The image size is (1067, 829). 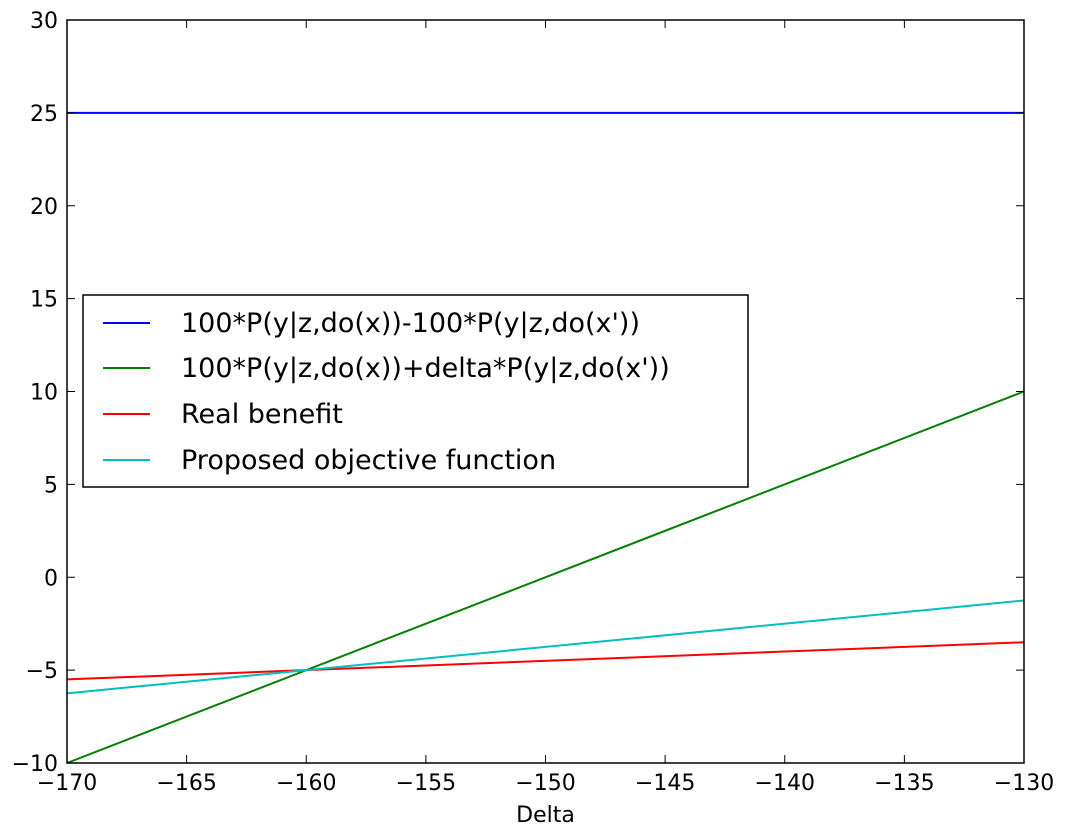 I want to click on legend-box, so click(x=415, y=391).